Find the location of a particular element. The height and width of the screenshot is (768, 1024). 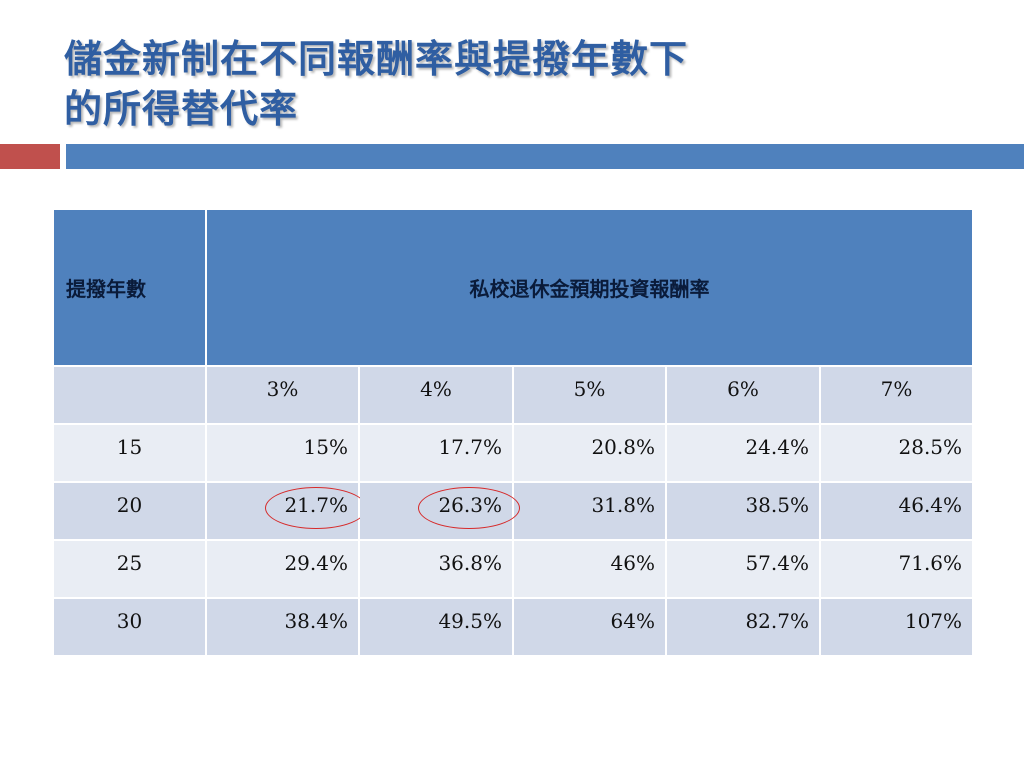

table-row: 20 21.7% 26.3% 31.8% 38.5% 46.4% is located at coordinates (513, 511).